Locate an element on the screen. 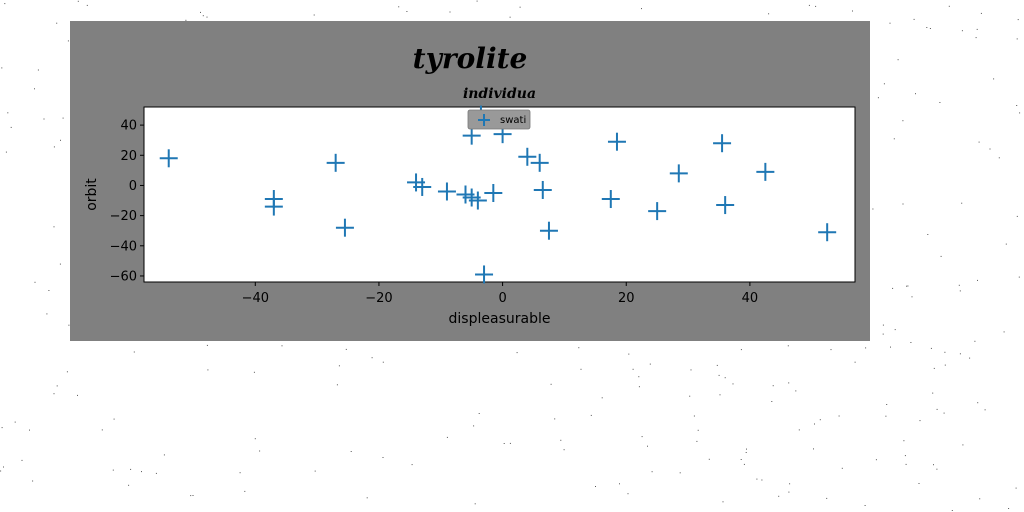 Image resolution: width=1024 pixels, height=512 pixels. x-tick-label: 0 is located at coordinates (502, 298).